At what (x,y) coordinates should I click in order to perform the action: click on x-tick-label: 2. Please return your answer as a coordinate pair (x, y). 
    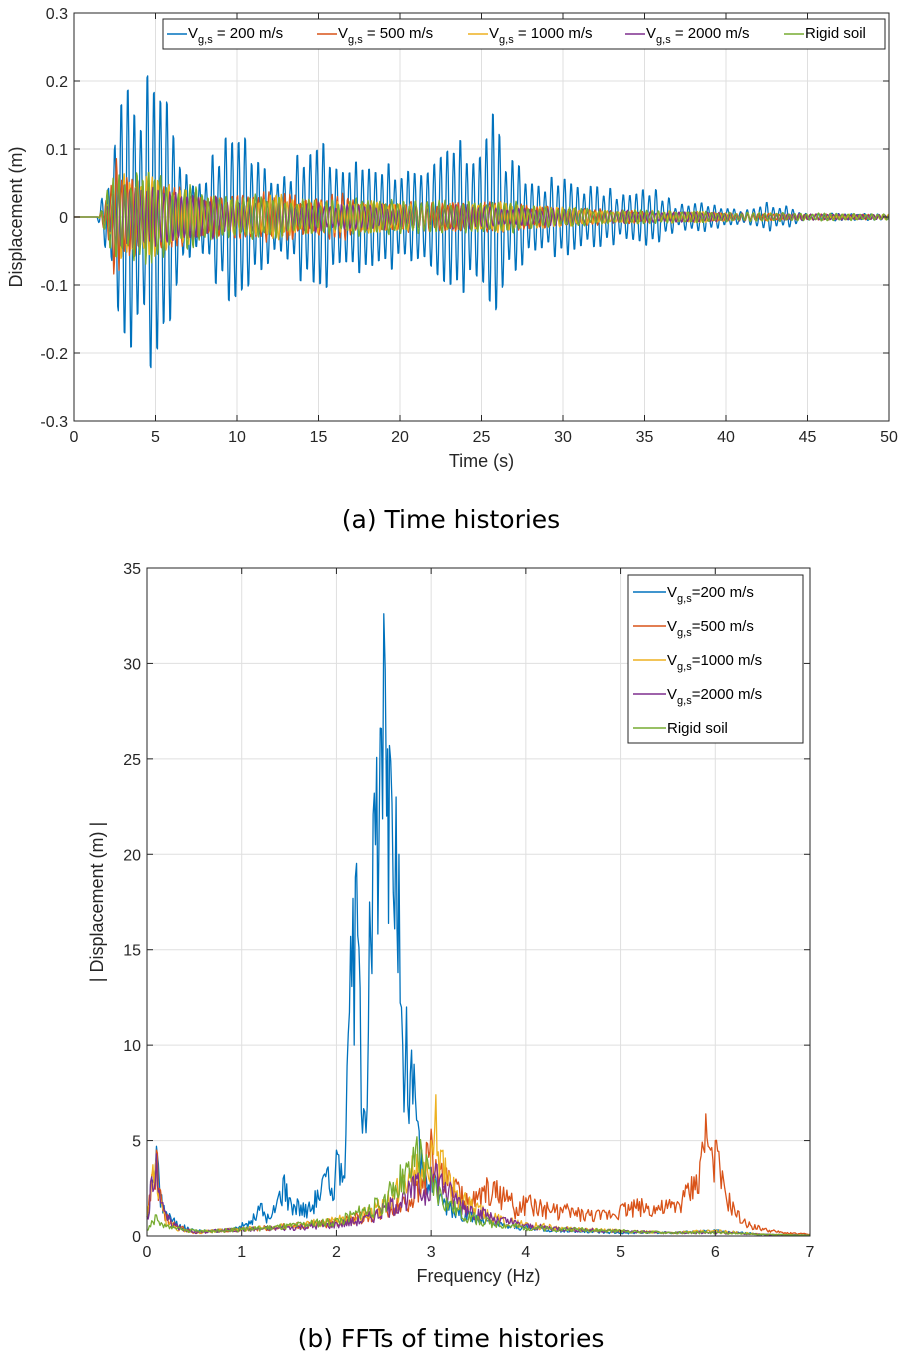
    Looking at the image, I should click on (336, 1252).